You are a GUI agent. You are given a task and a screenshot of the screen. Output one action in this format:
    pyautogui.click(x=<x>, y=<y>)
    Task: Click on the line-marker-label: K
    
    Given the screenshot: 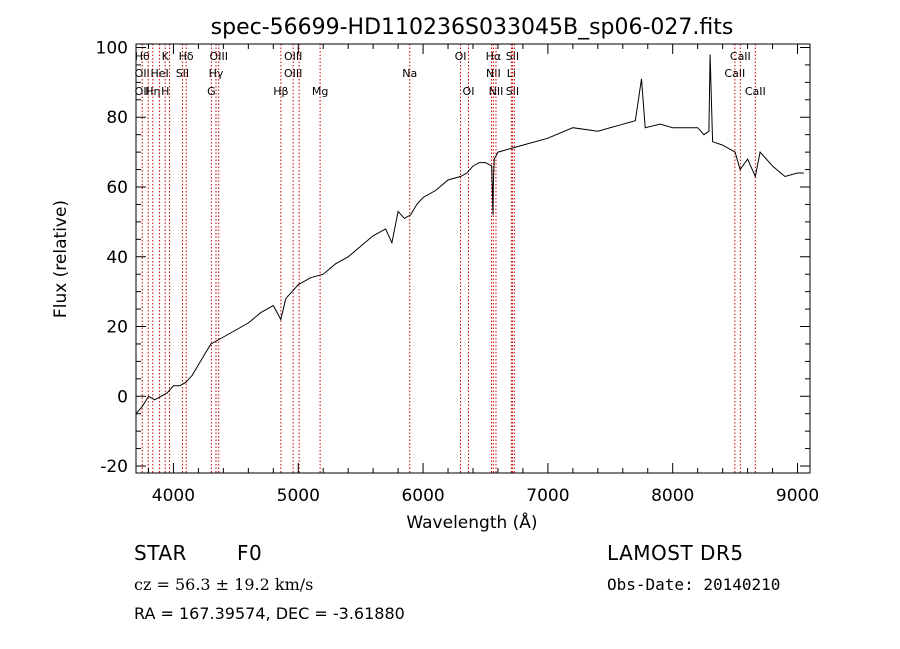 What is the action you would take?
    pyautogui.click(x=166, y=56)
    